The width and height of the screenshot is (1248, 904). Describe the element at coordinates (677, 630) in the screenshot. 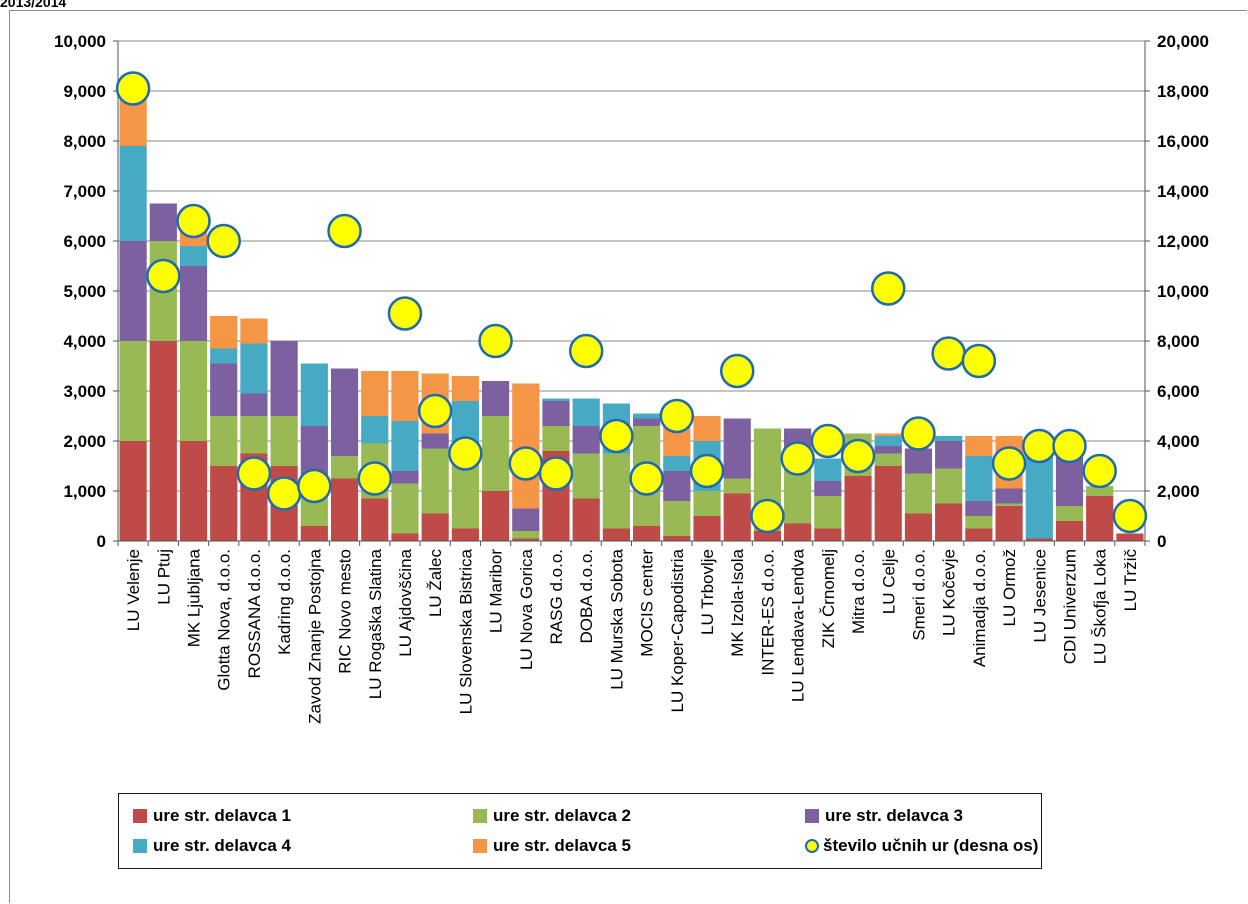

I see `category-label: LU Koper-Capodistria` at that location.